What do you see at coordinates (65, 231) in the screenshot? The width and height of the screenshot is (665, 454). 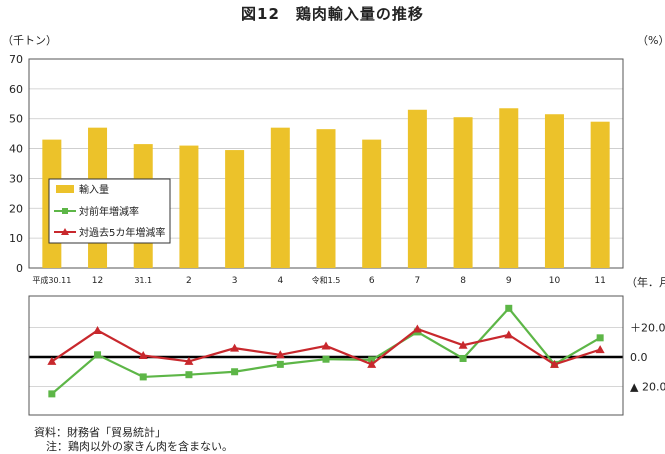 I see `legend-five-year-marker` at bounding box center [65, 231].